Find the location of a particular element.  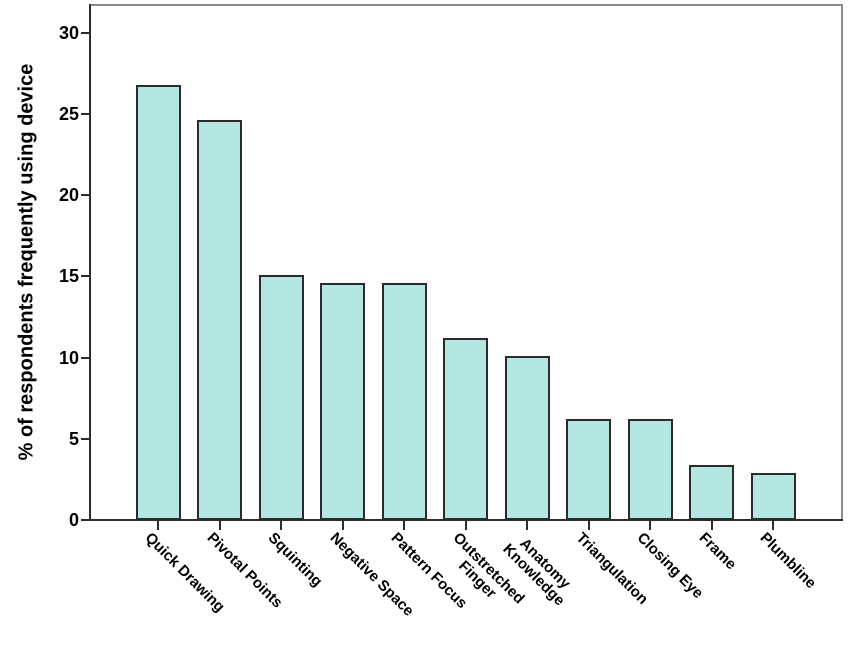

y-tick-label: 20 is located at coordinates (68, 195).